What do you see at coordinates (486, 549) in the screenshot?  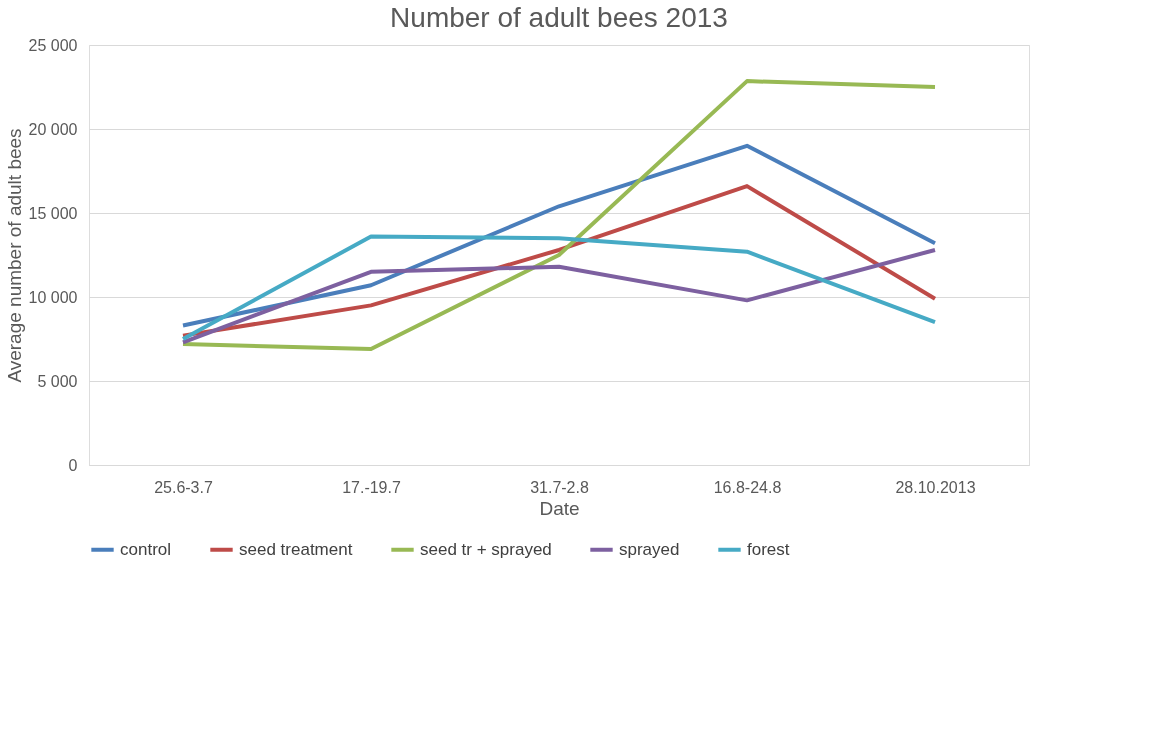 I see `legend-label: seed tr + sprayed` at bounding box center [486, 549].